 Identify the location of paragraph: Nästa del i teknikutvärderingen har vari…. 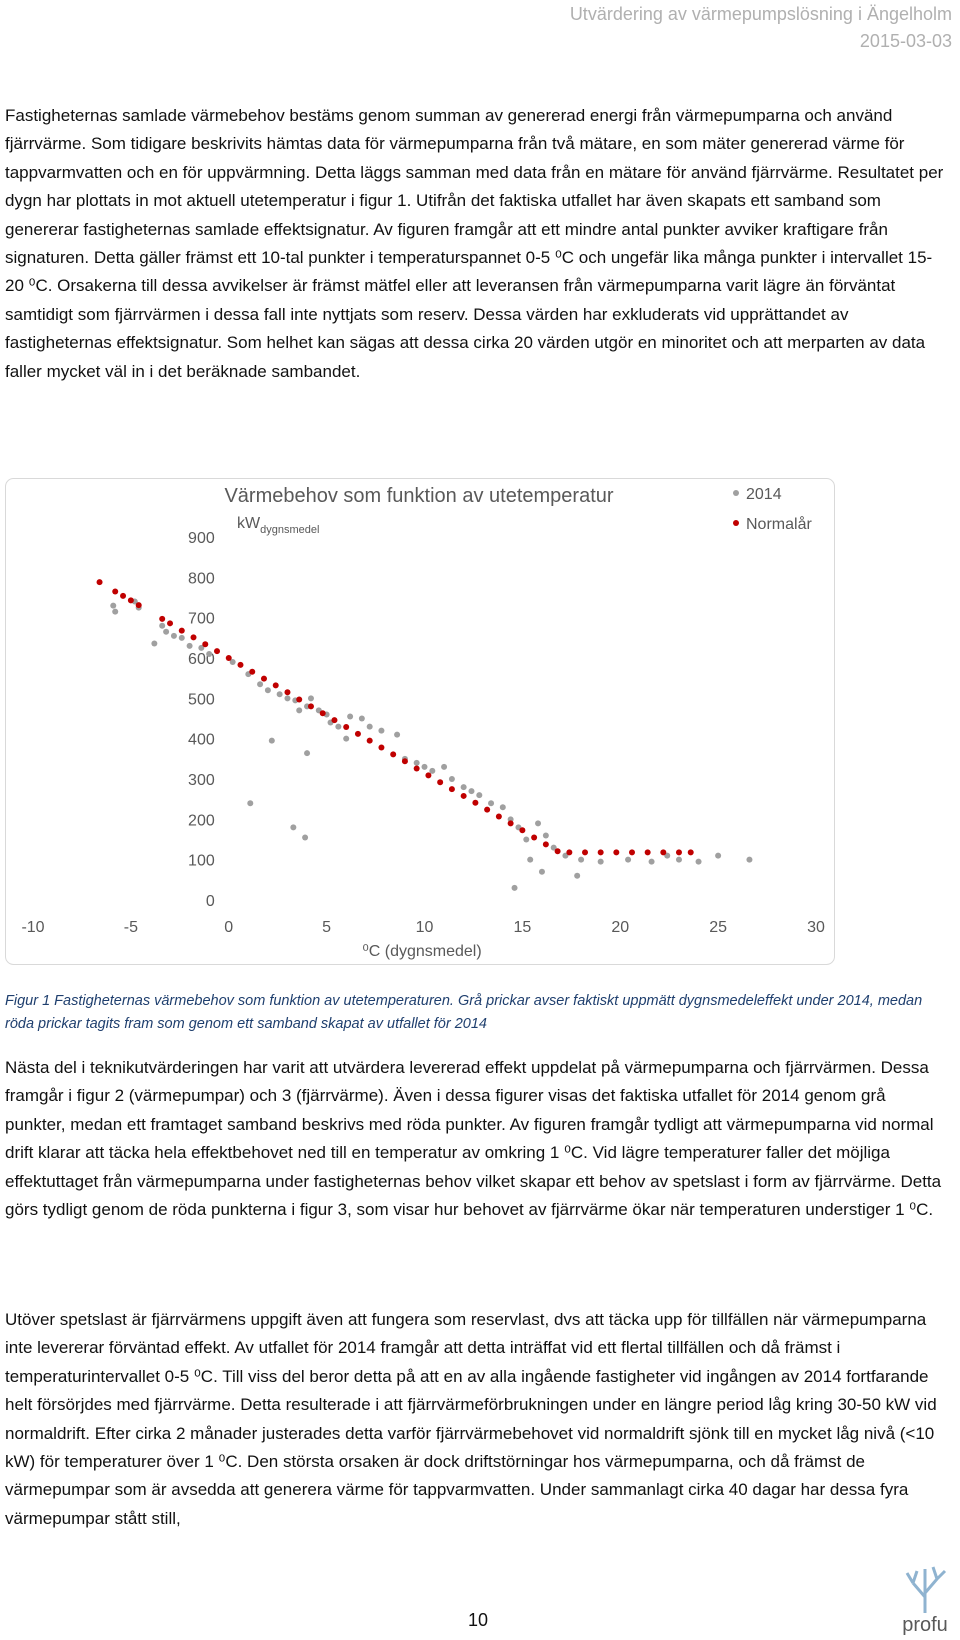
(473, 1139).